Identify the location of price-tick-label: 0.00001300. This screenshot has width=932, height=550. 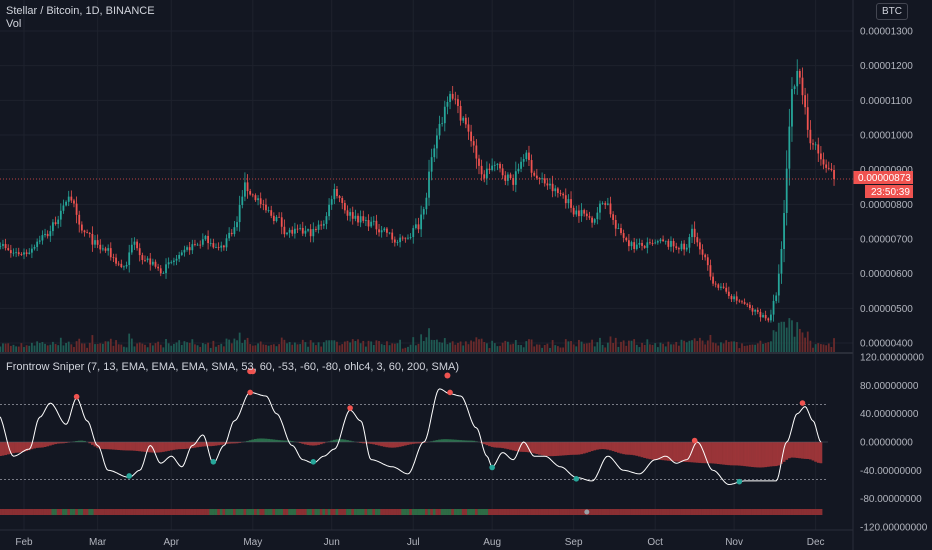
(886, 32).